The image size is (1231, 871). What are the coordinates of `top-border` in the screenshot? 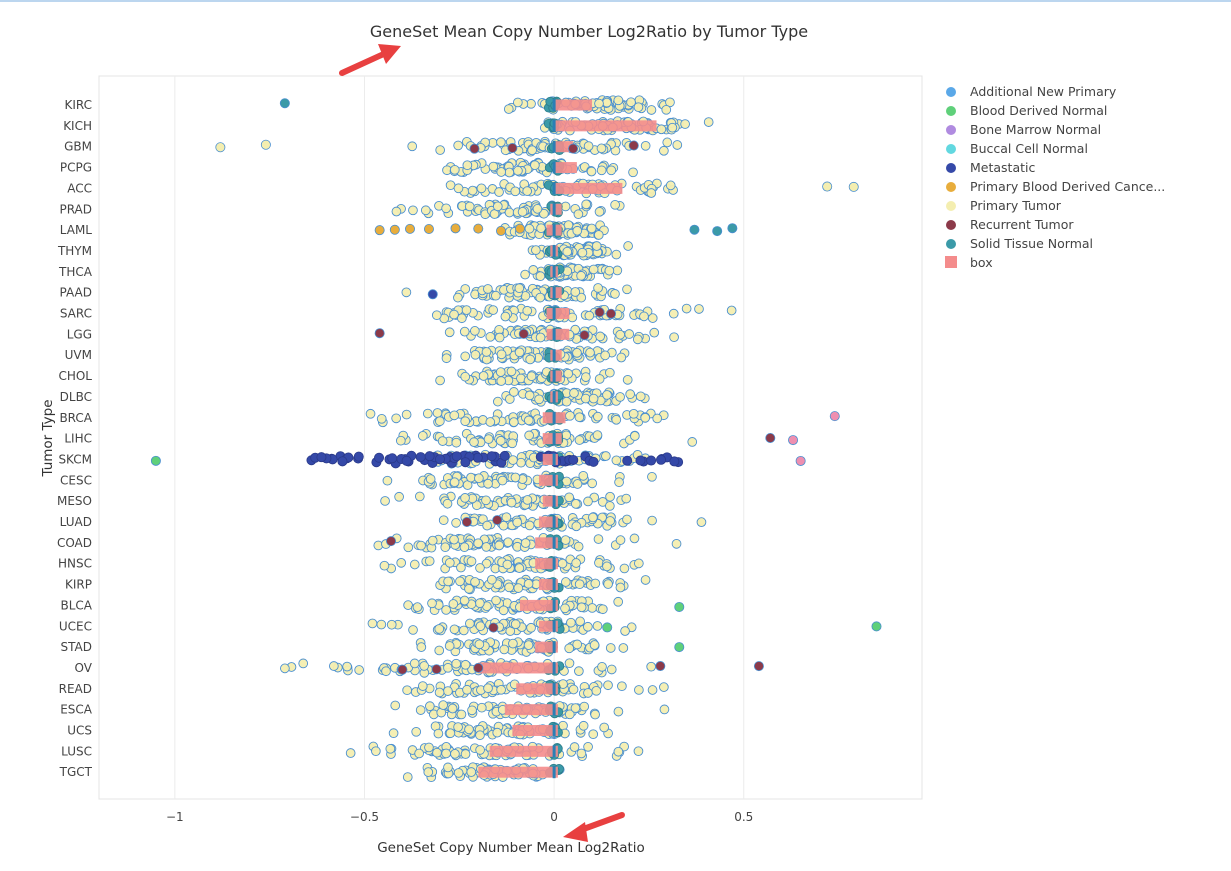 It's located at (615, 1).